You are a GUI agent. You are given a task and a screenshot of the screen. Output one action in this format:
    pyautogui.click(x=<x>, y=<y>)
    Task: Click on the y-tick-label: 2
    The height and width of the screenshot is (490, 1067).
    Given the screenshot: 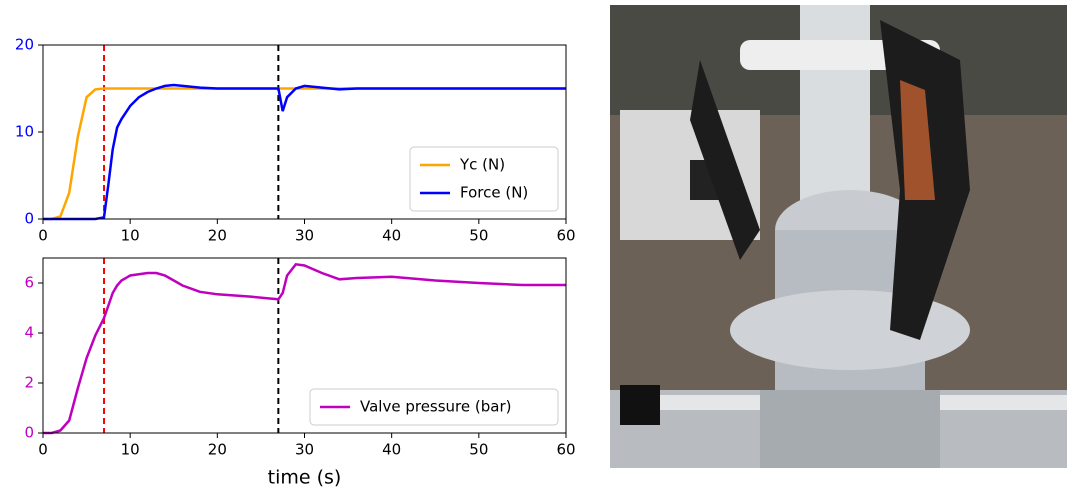 What is the action you would take?
    pyautogui.click(x=29, y=383)
    